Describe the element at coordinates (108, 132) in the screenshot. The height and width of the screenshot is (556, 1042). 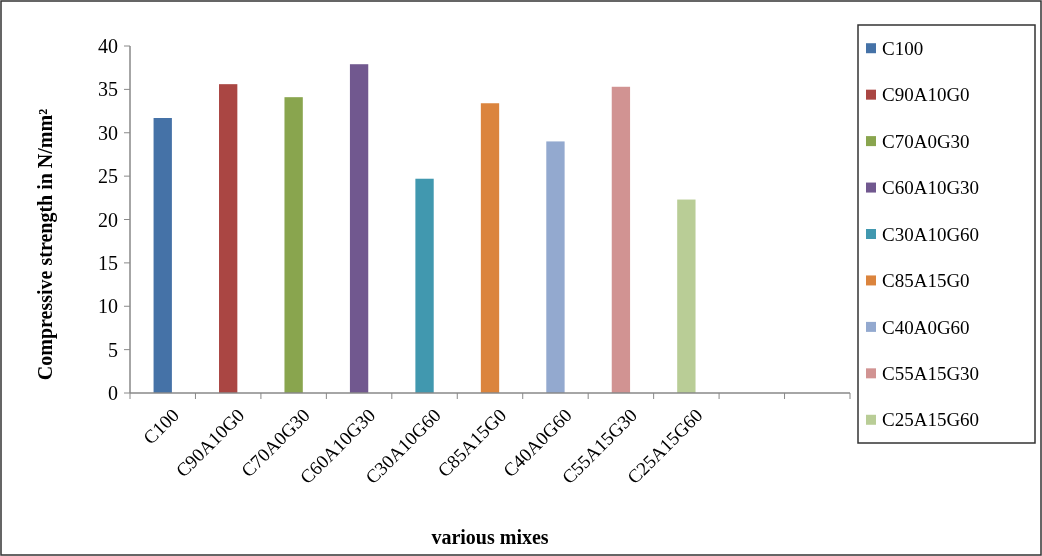
I see `y-tick-label: 30` at that location.